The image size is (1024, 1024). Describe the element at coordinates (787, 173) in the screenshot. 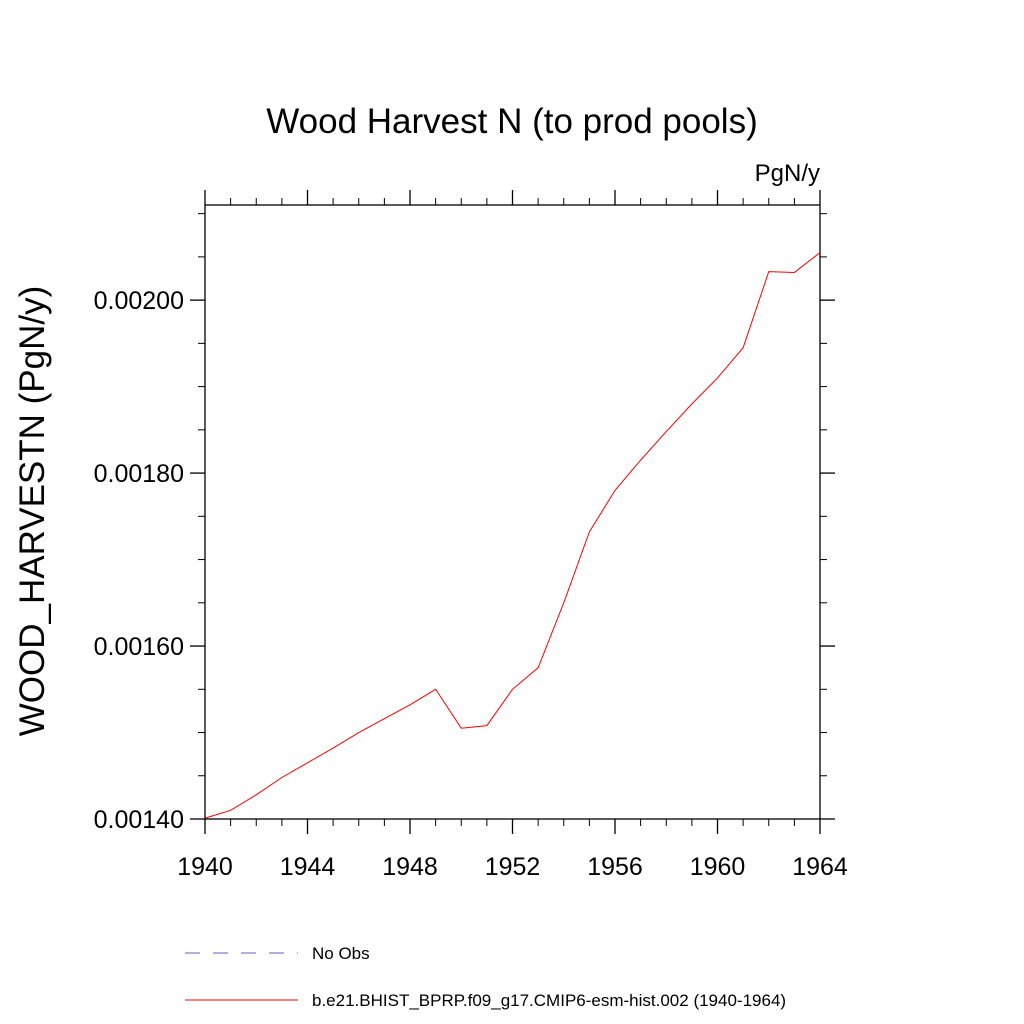

I see `units-label: PgN/y` at that location.